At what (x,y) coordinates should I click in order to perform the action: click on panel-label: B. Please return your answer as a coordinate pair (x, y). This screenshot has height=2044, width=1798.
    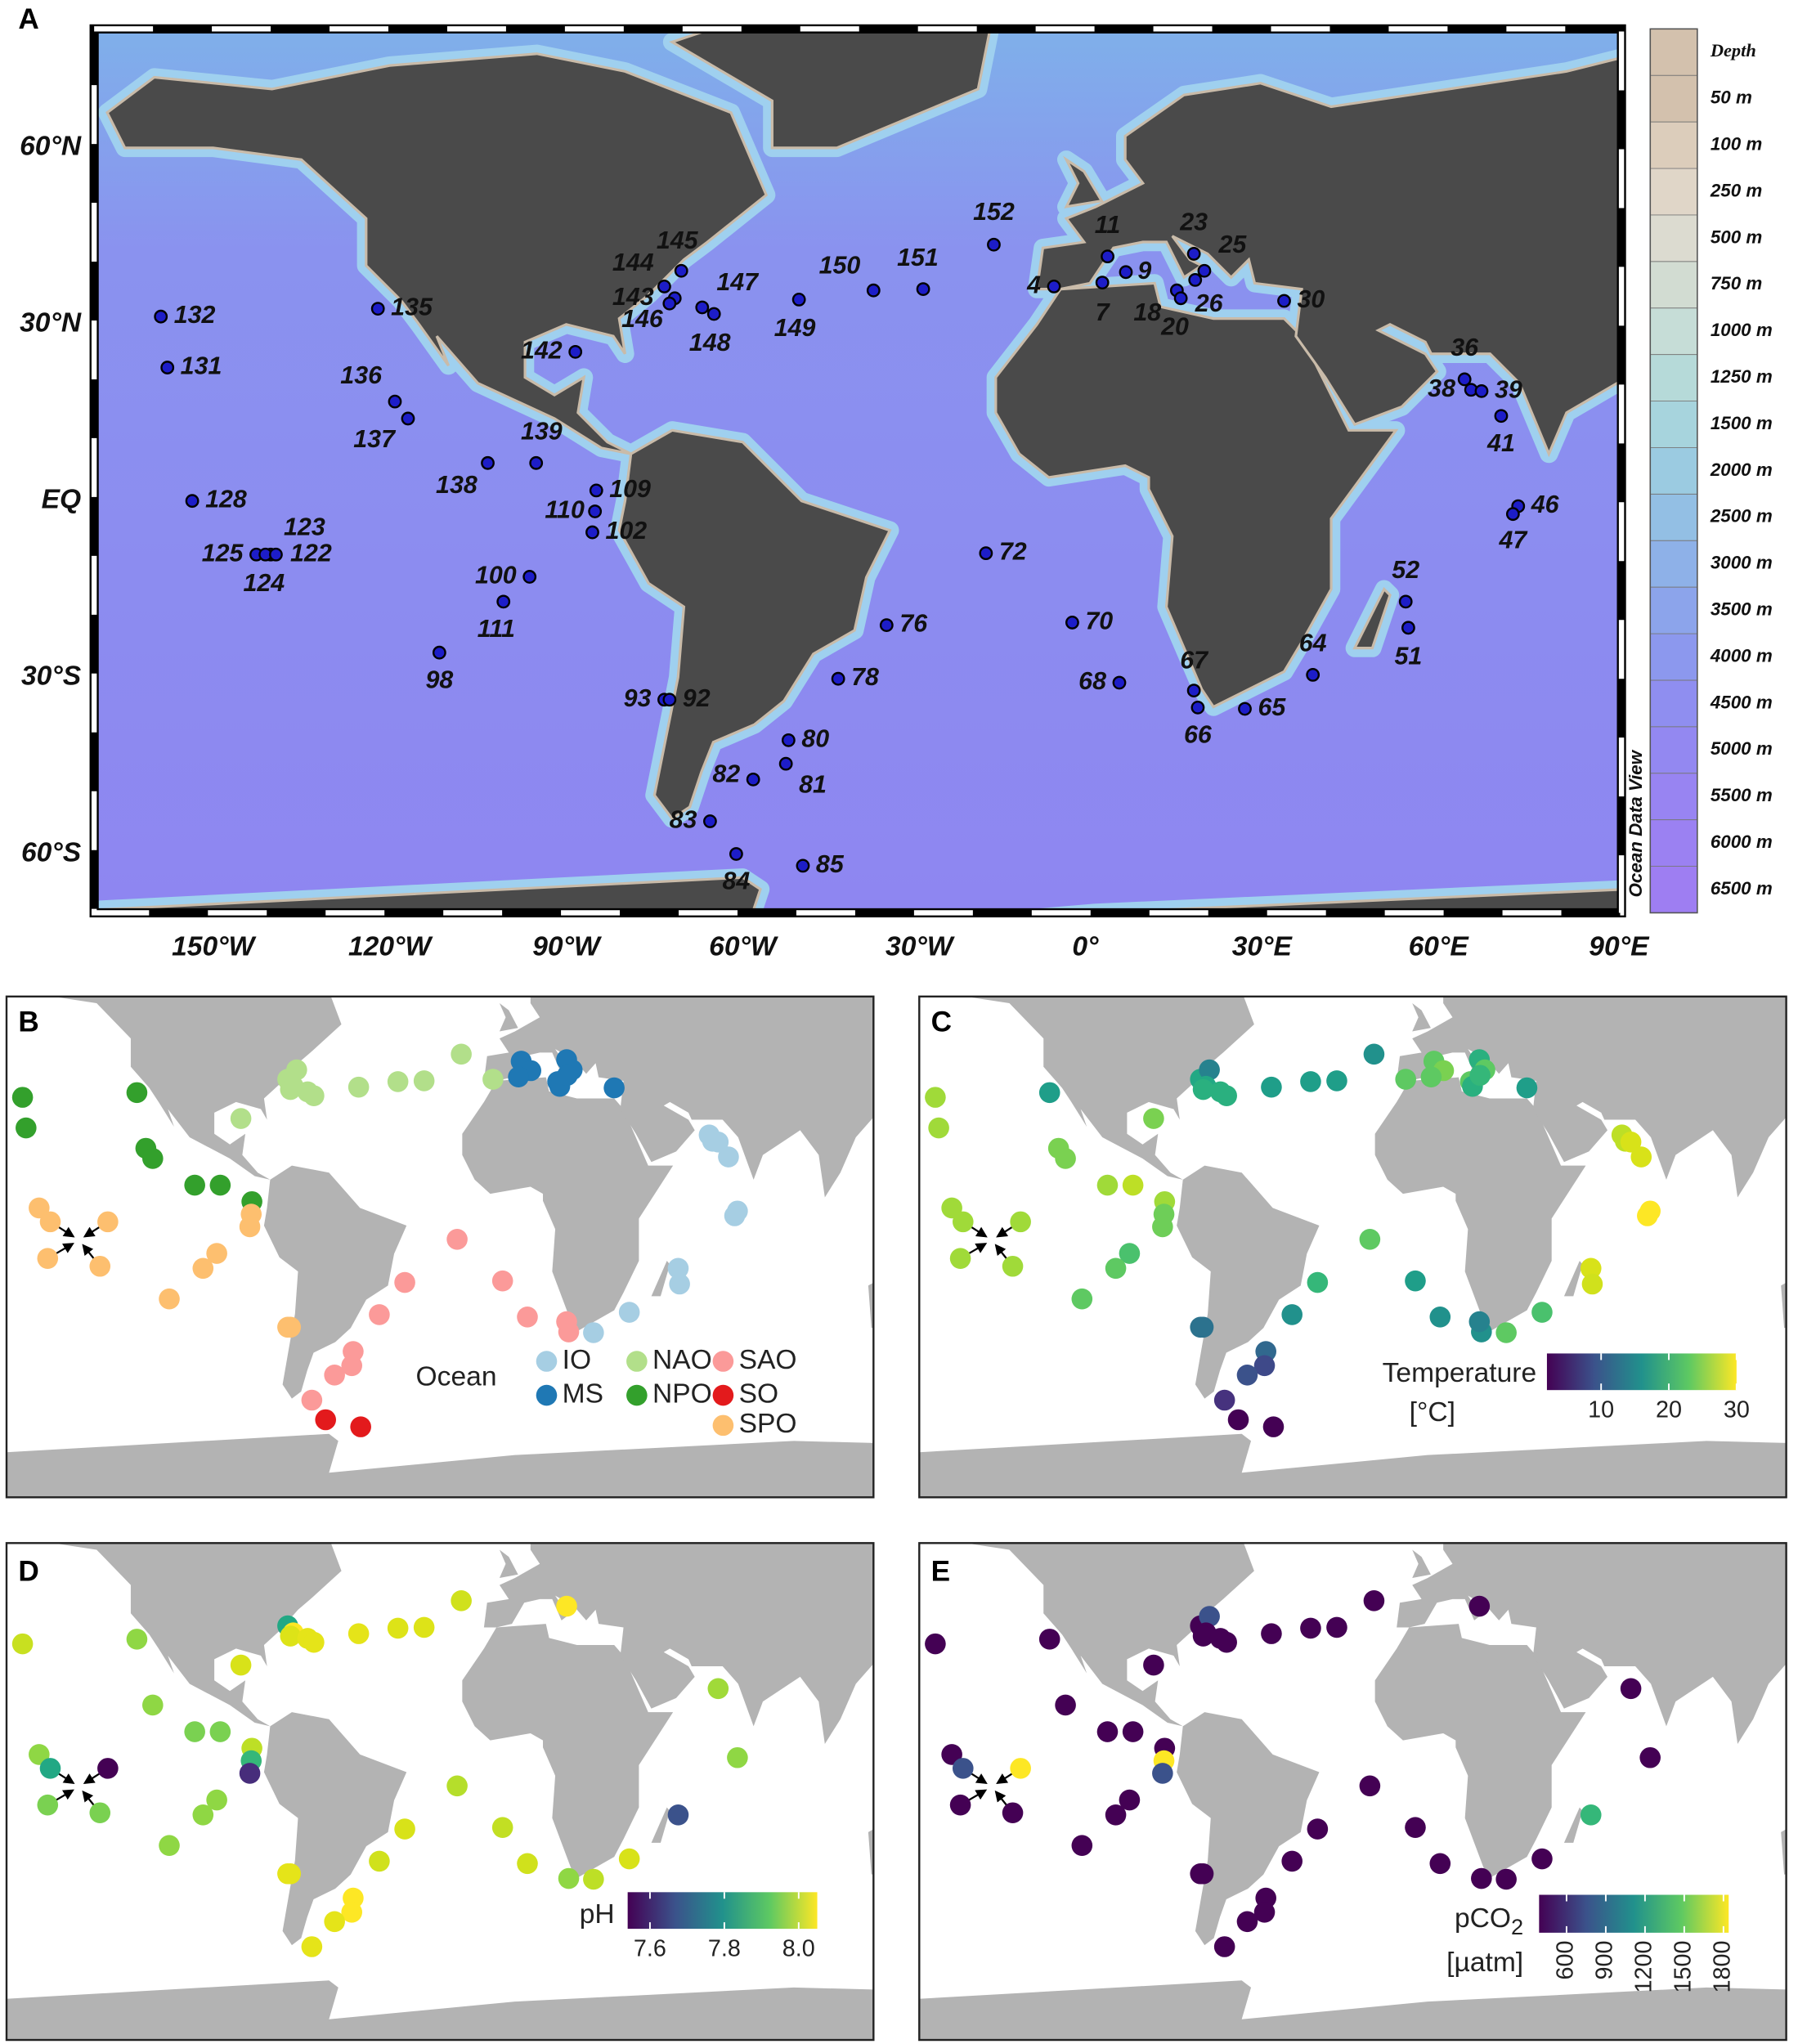
    Looking at the image, I should click on (28, 1022).